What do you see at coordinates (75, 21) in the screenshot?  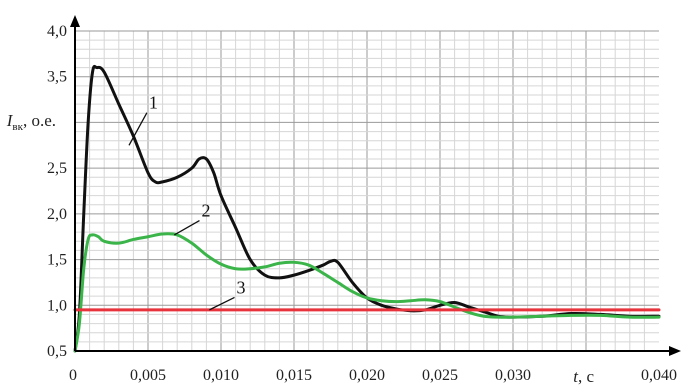 I see `y-axis-arrow` at bounding box center [75, 21].